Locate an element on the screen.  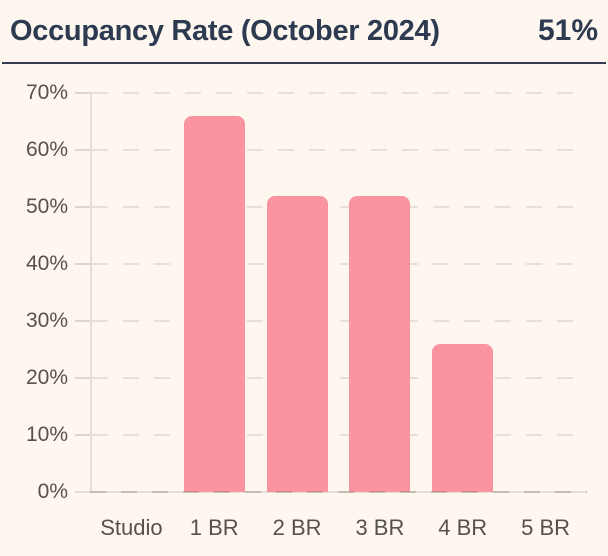
y-axis-label: 10% is located at coordinates (46, 434).